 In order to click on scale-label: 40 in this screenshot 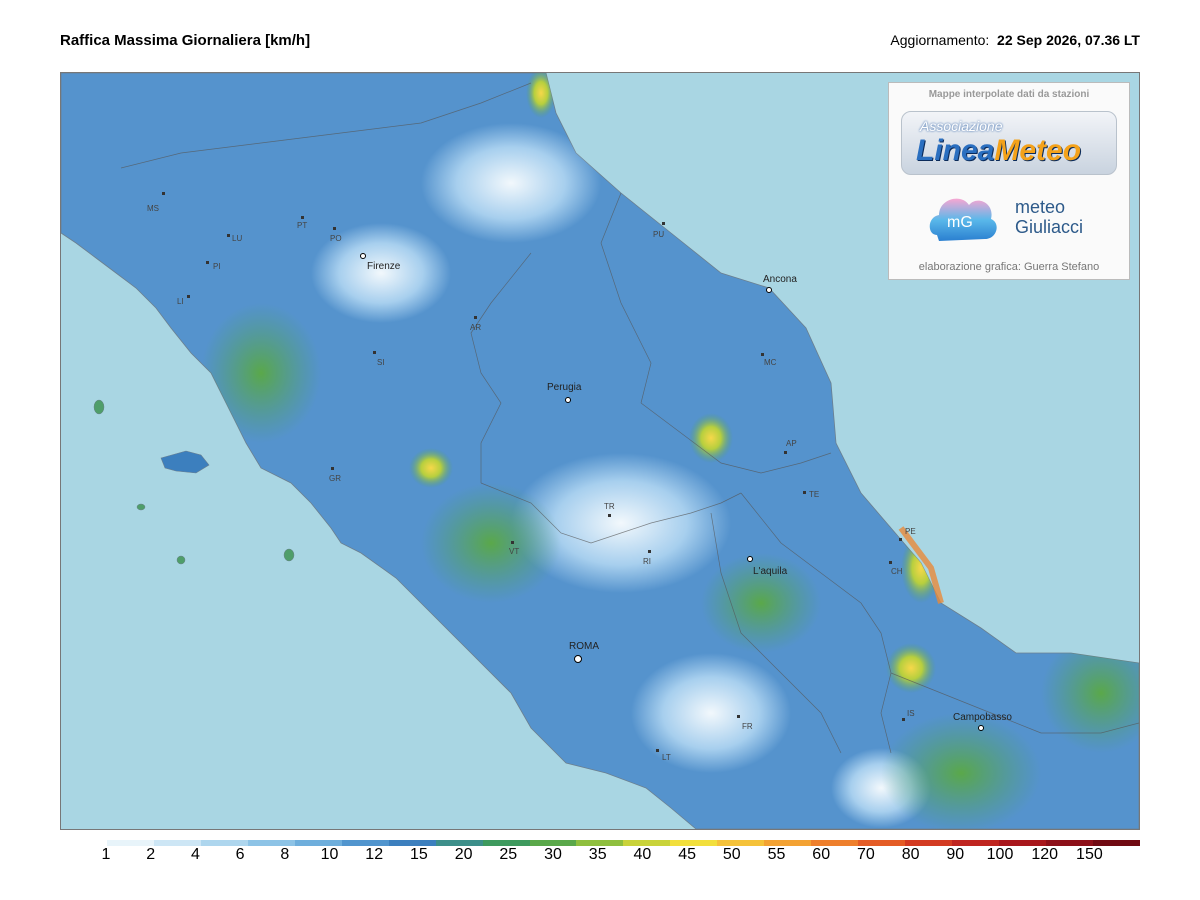, I will do `click(642, 854)`.